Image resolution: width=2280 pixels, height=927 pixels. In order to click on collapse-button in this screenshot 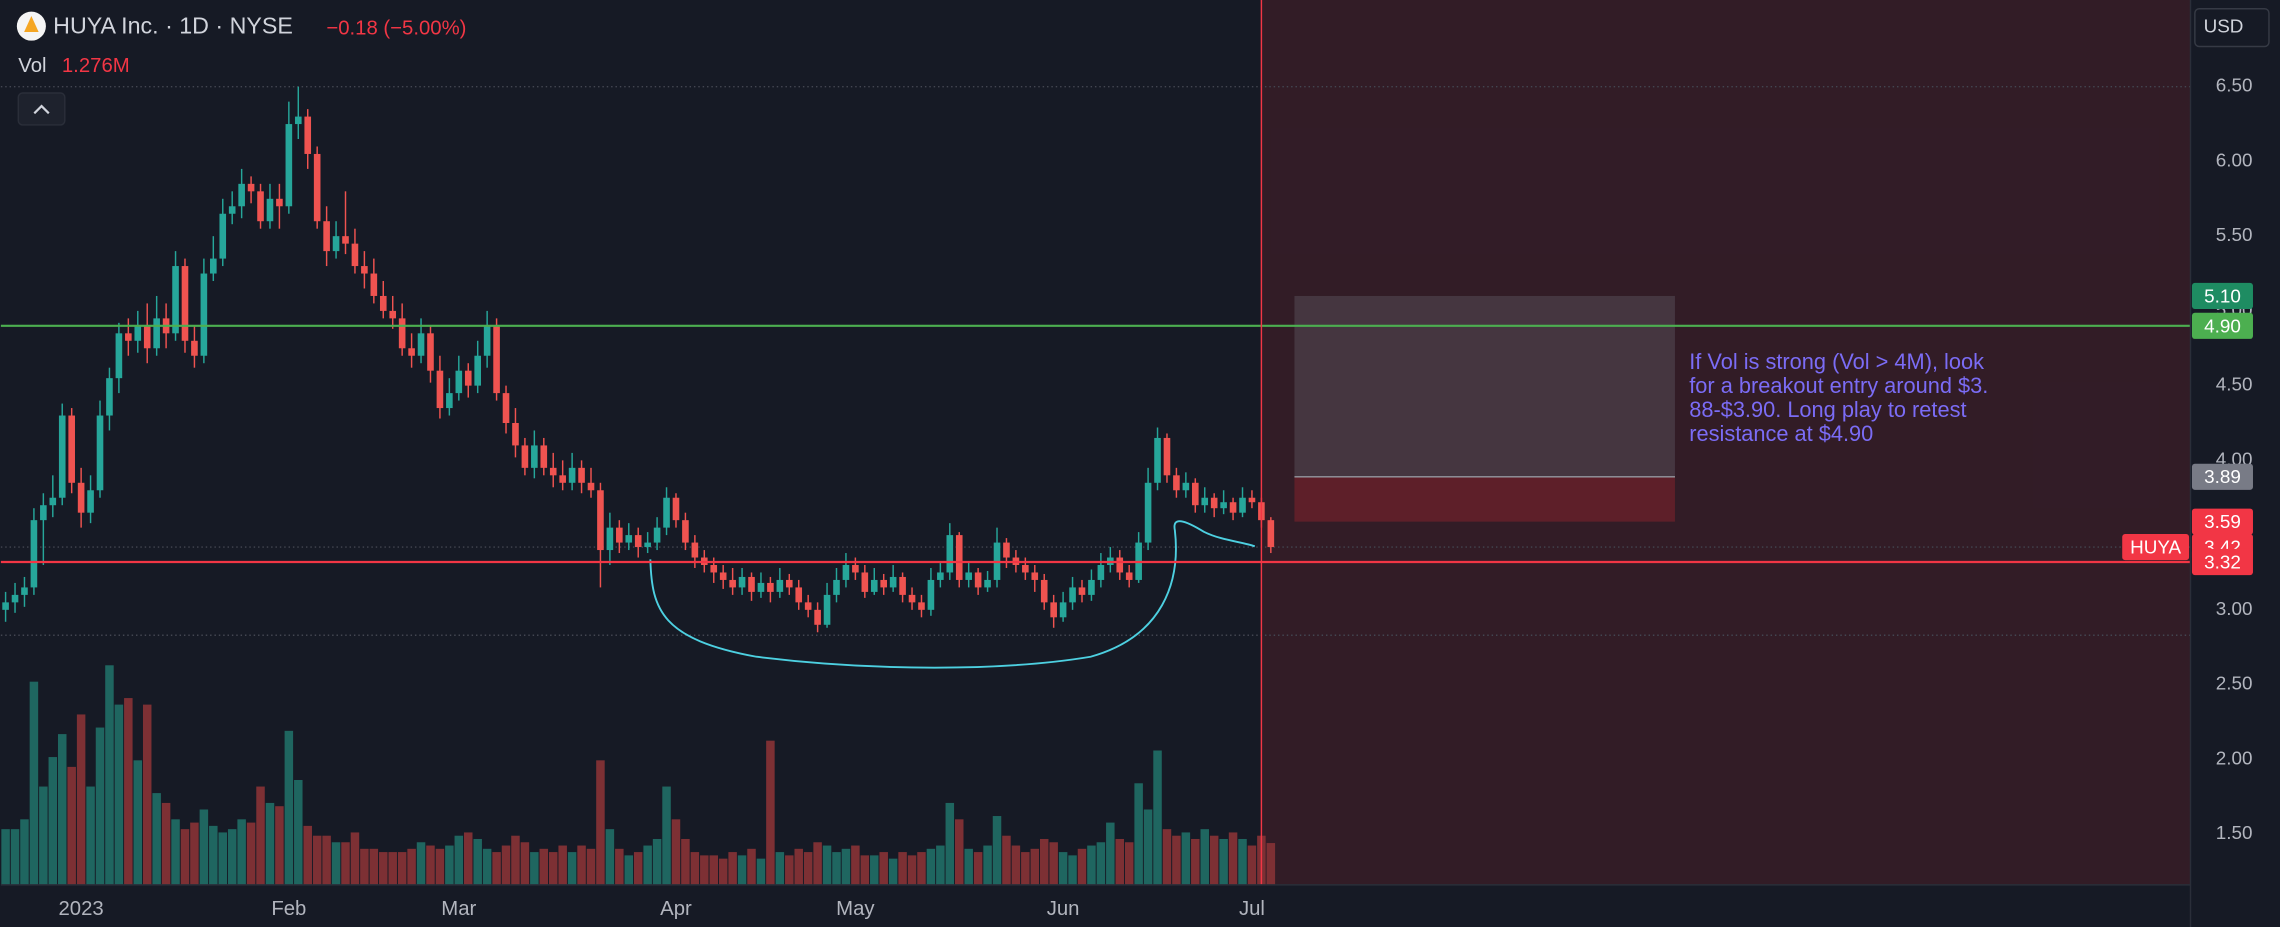, I will do `click(41, 109)`.